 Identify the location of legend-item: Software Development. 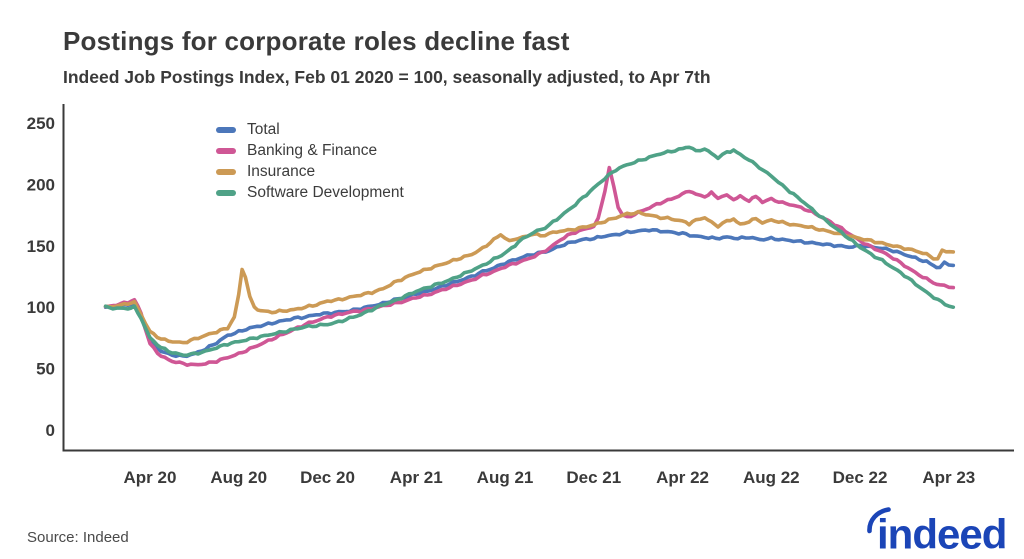
(310, 192).